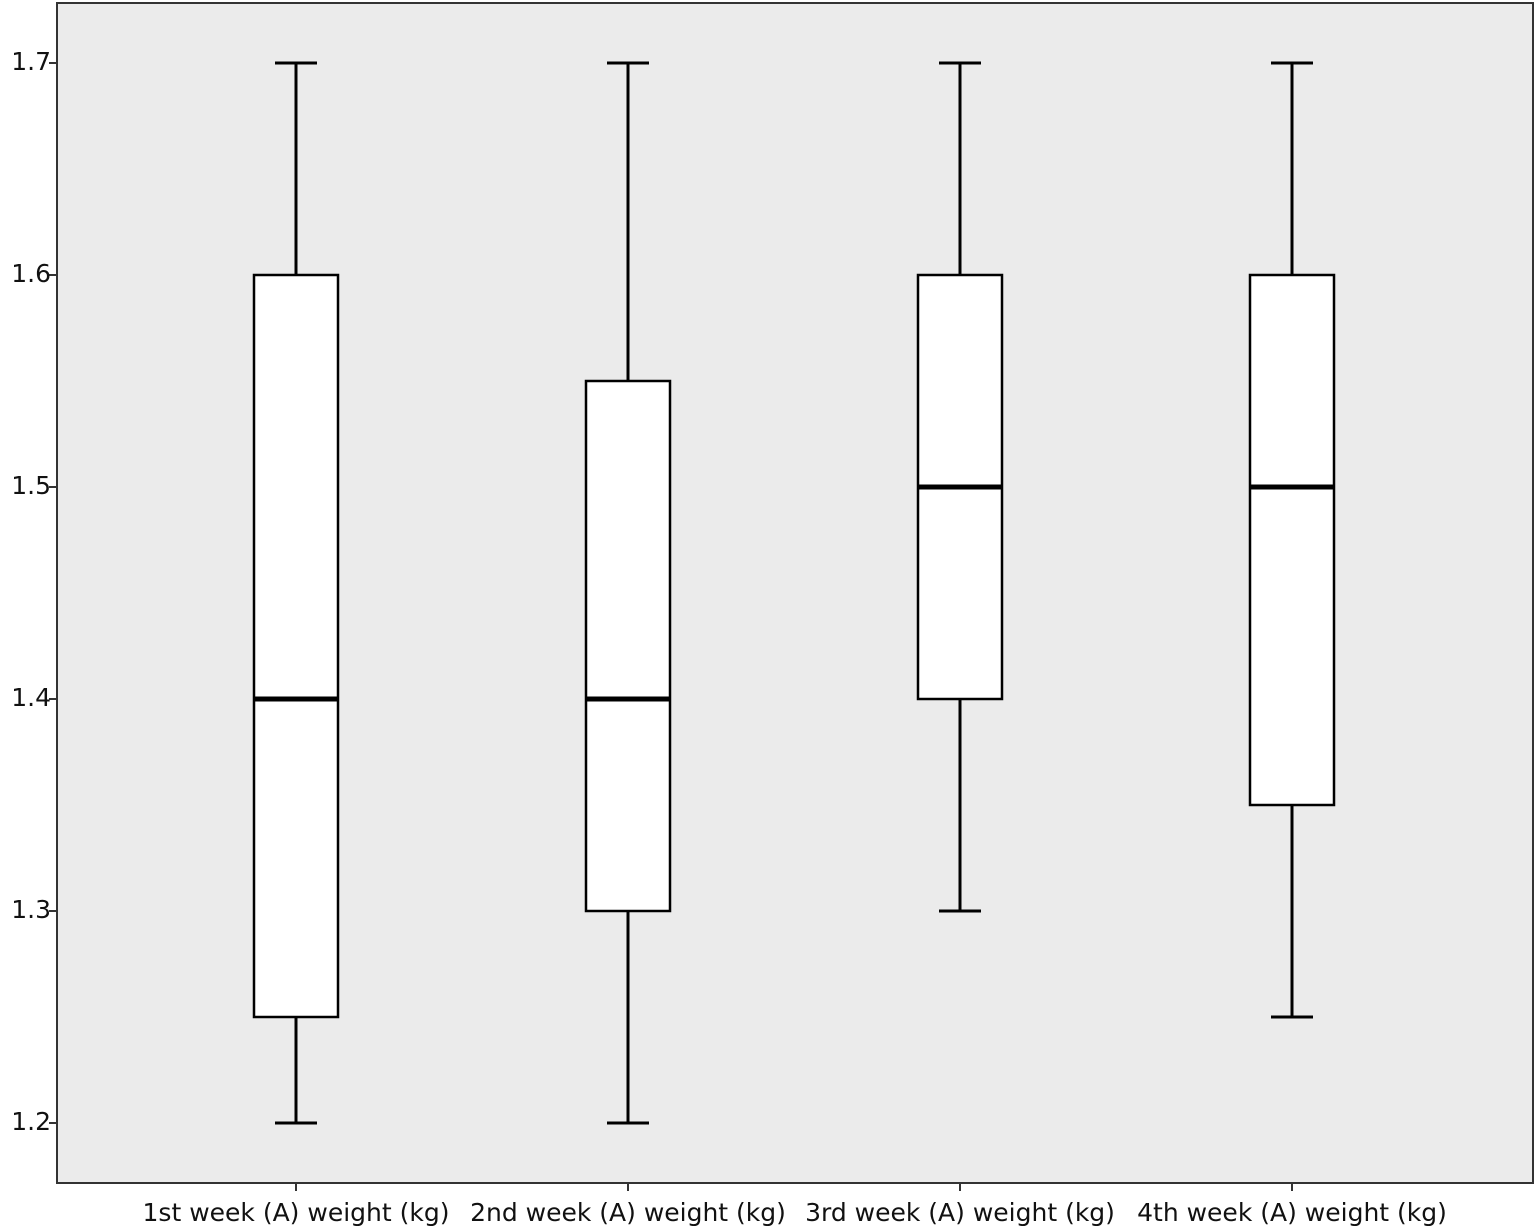  What do you see at coordinates (960, 1212) in the screenshot?
I see `x-tick-label: 3rd week (A) weight (kg)` at bounding box center [960, 1212].